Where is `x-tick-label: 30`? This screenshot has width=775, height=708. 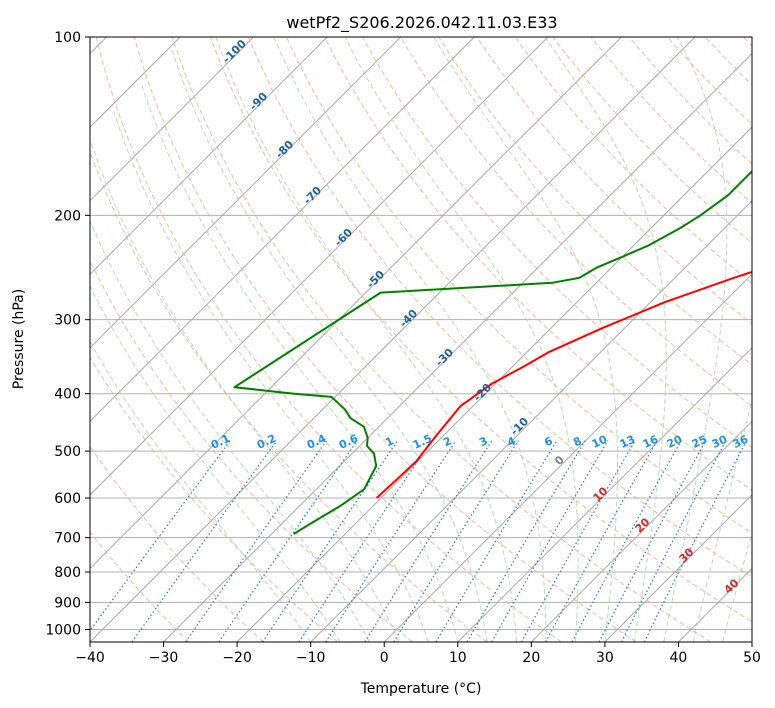
x-tick-label: 30 is located at coordinates (605, 658).